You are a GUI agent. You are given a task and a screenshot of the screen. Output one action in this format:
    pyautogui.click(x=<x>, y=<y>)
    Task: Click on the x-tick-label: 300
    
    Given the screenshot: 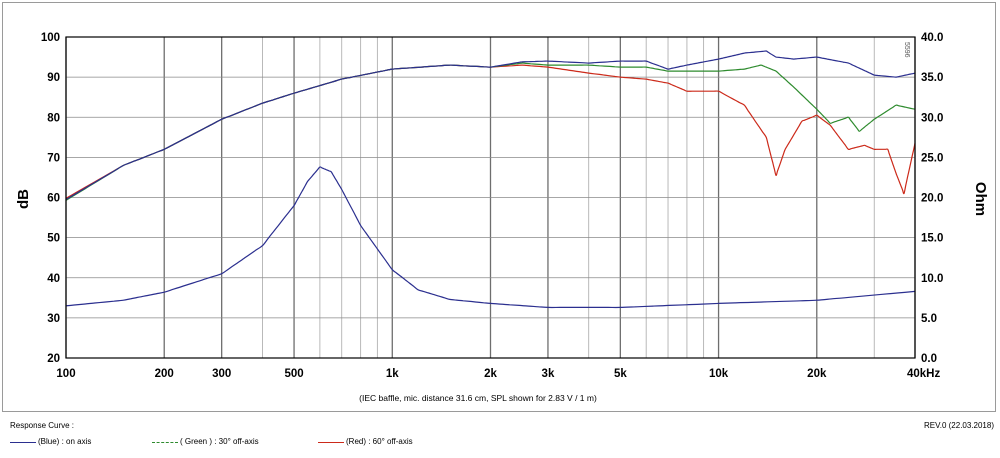 What is the action you would take?
    pyautogui.click(x=221, y=374)
    